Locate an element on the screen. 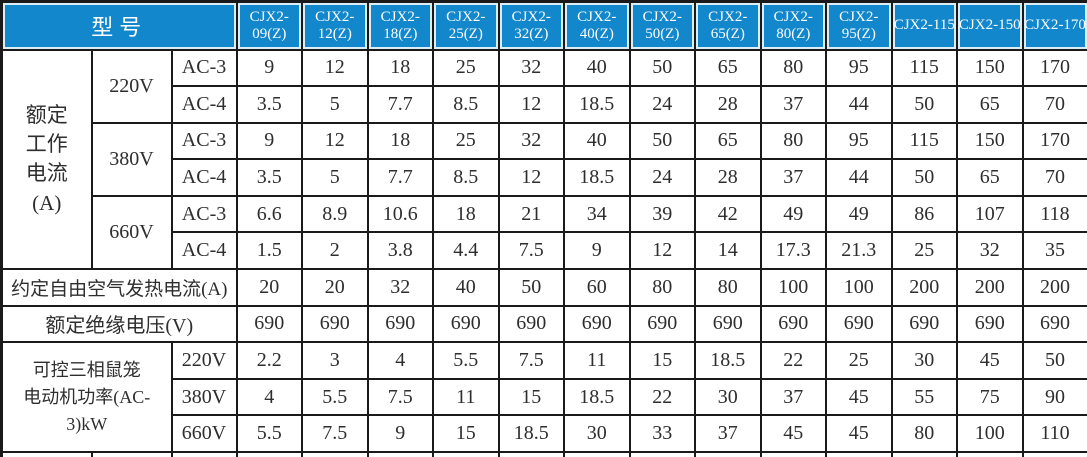 This screenshot has height=457, width=1087. value-cell: 4.4 is located at coordinates (466, 251).